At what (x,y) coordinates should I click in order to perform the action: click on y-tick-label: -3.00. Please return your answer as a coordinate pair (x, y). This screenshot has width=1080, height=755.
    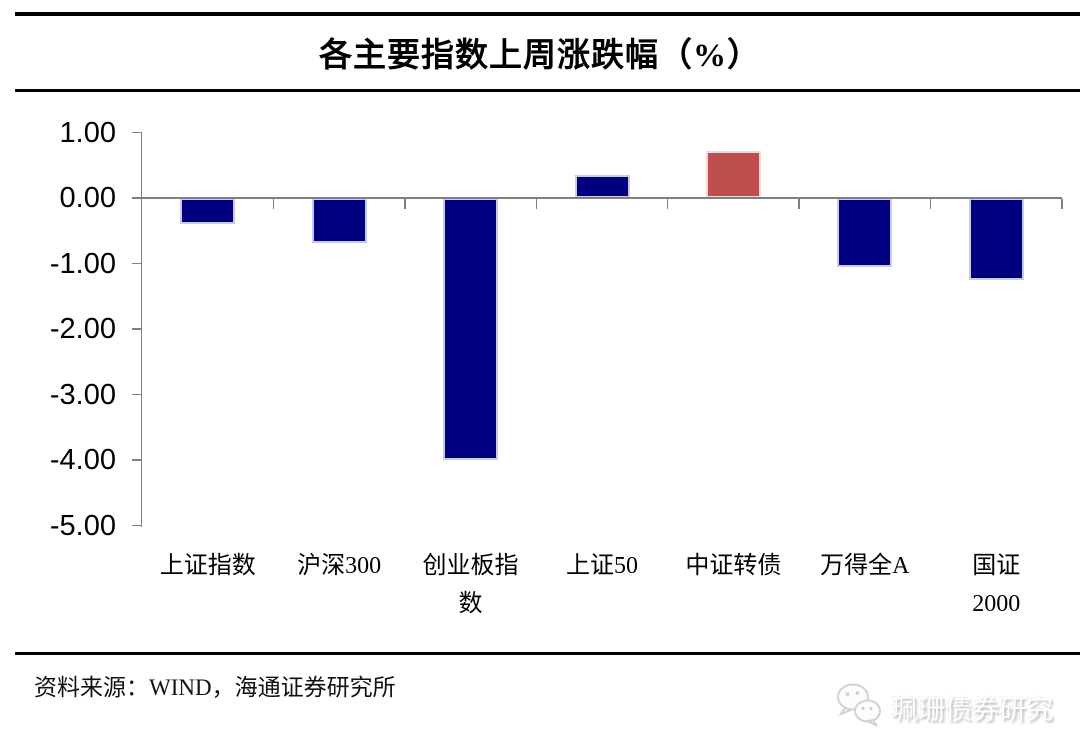
    Looking at the image, I should click on (82, 394).